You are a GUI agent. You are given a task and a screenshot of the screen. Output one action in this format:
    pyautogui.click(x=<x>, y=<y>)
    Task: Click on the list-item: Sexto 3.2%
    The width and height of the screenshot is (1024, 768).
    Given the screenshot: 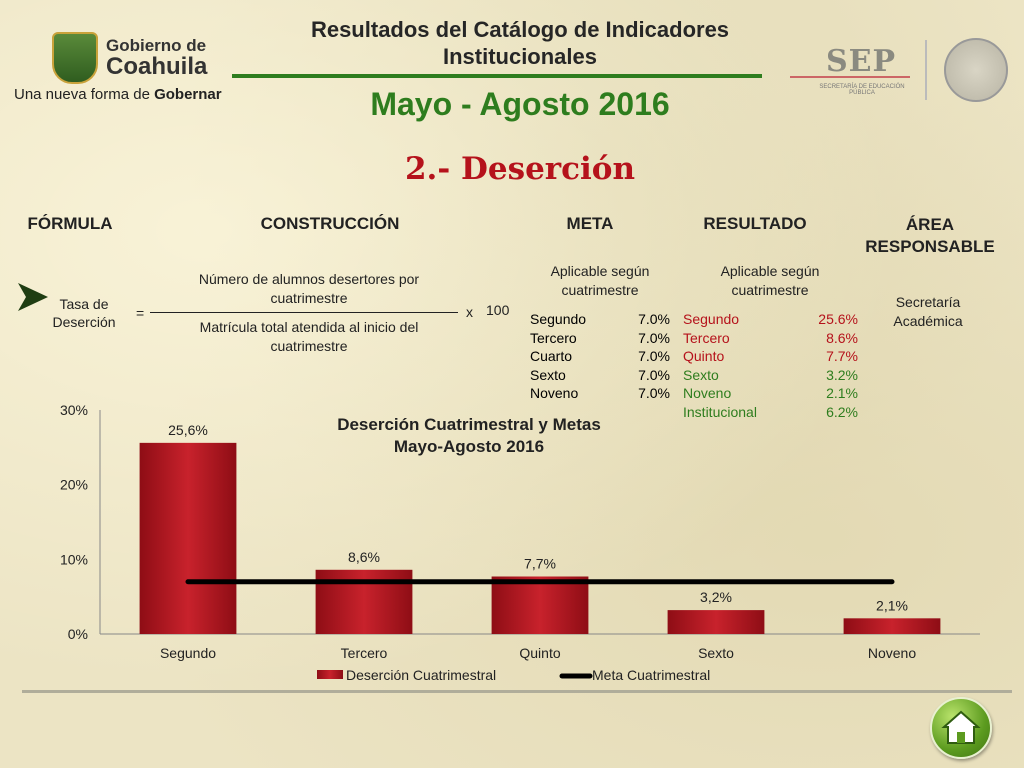 What is the action you would take?
    pyautogui.click(x=770, y=374)
    